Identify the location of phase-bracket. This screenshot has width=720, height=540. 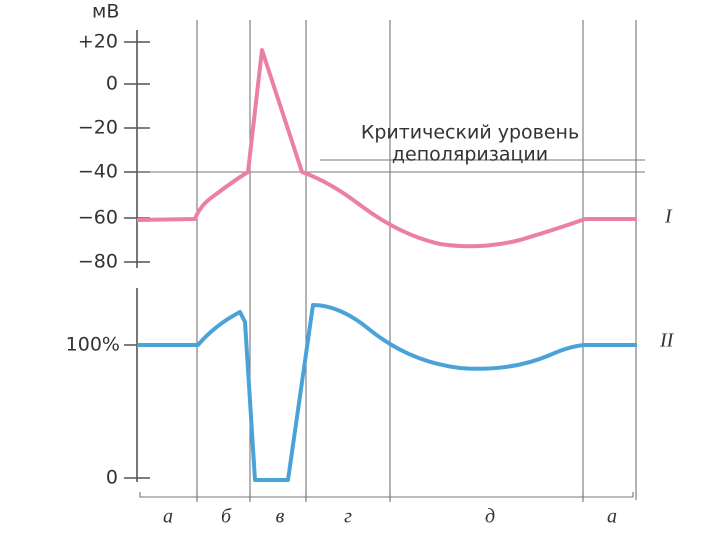
(386, 497).